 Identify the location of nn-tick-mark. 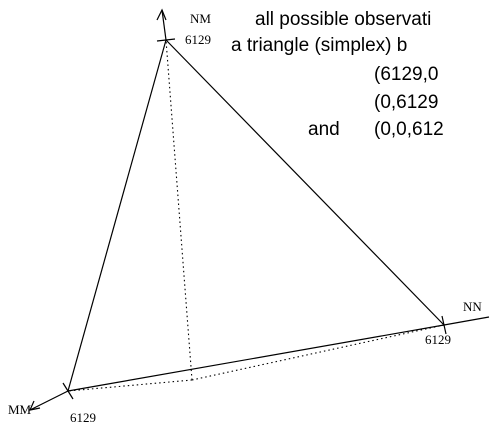
(444, 325).